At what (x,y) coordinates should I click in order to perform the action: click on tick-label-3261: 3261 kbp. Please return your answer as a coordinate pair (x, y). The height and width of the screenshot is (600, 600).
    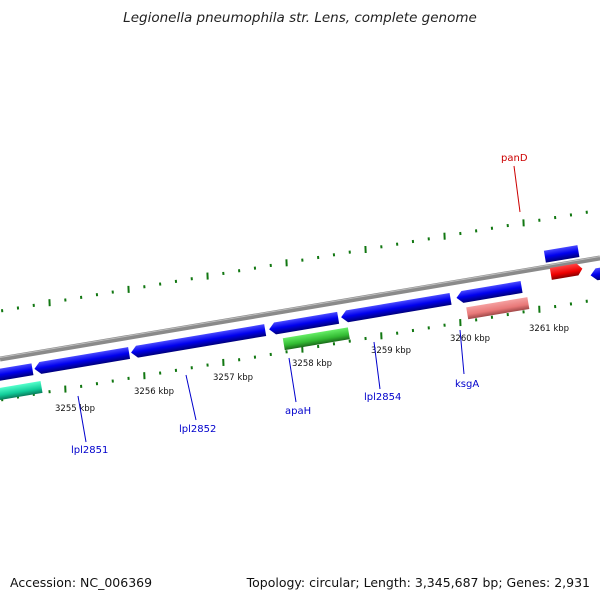
    Looking at the image, I should click on (549, 329).